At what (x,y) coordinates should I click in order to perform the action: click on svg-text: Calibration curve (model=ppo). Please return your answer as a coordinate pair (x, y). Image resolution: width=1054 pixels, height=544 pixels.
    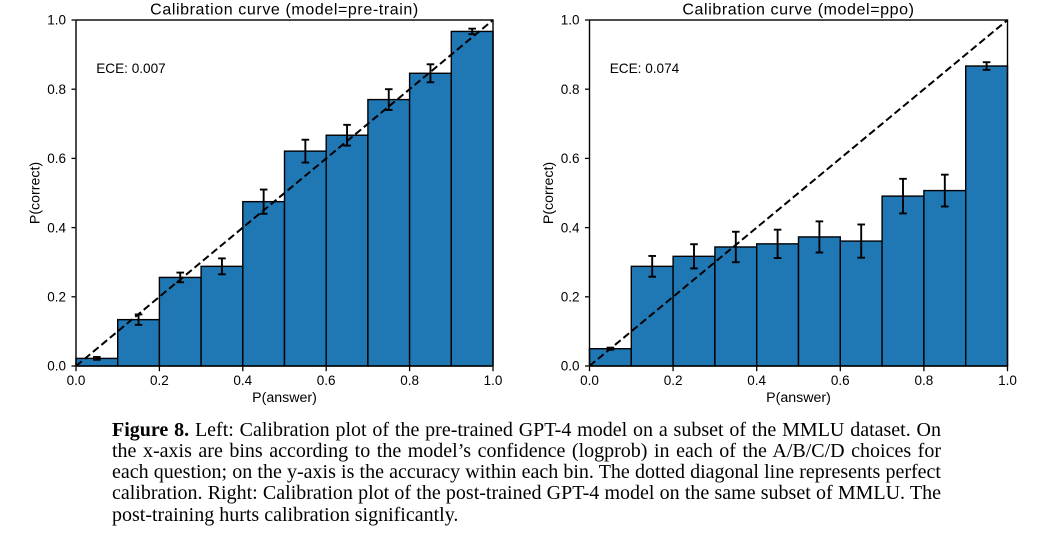
    Looking at the image, I should click on (798, 10).